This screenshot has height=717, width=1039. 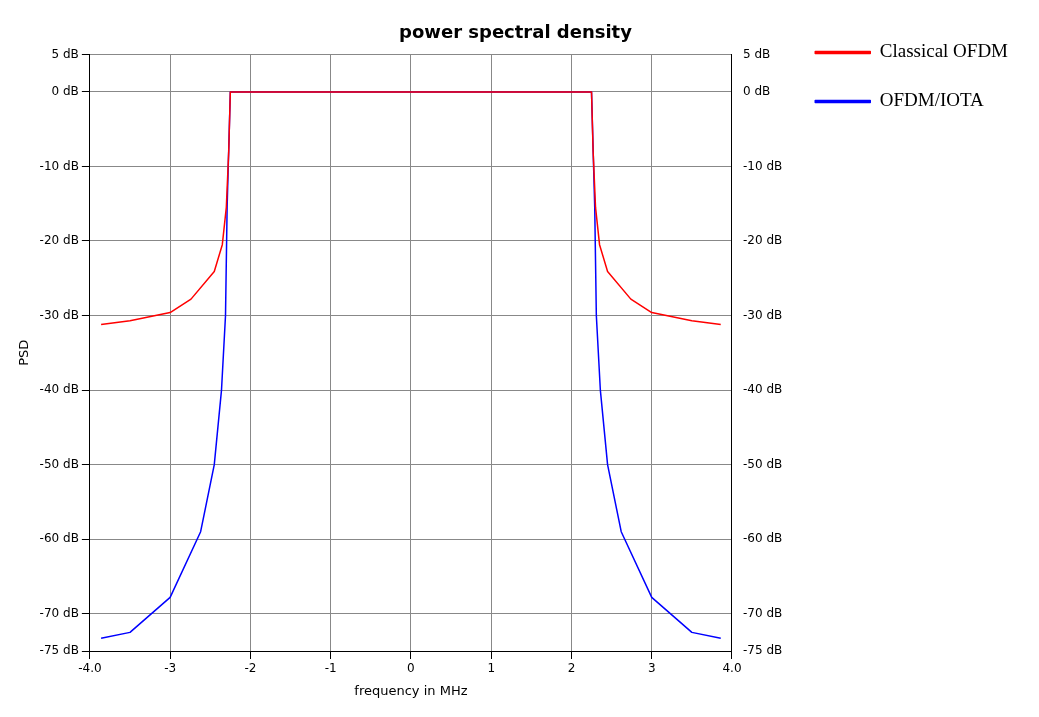 I want to click on y-axis-title: PSD, so click(x=24, y=352).